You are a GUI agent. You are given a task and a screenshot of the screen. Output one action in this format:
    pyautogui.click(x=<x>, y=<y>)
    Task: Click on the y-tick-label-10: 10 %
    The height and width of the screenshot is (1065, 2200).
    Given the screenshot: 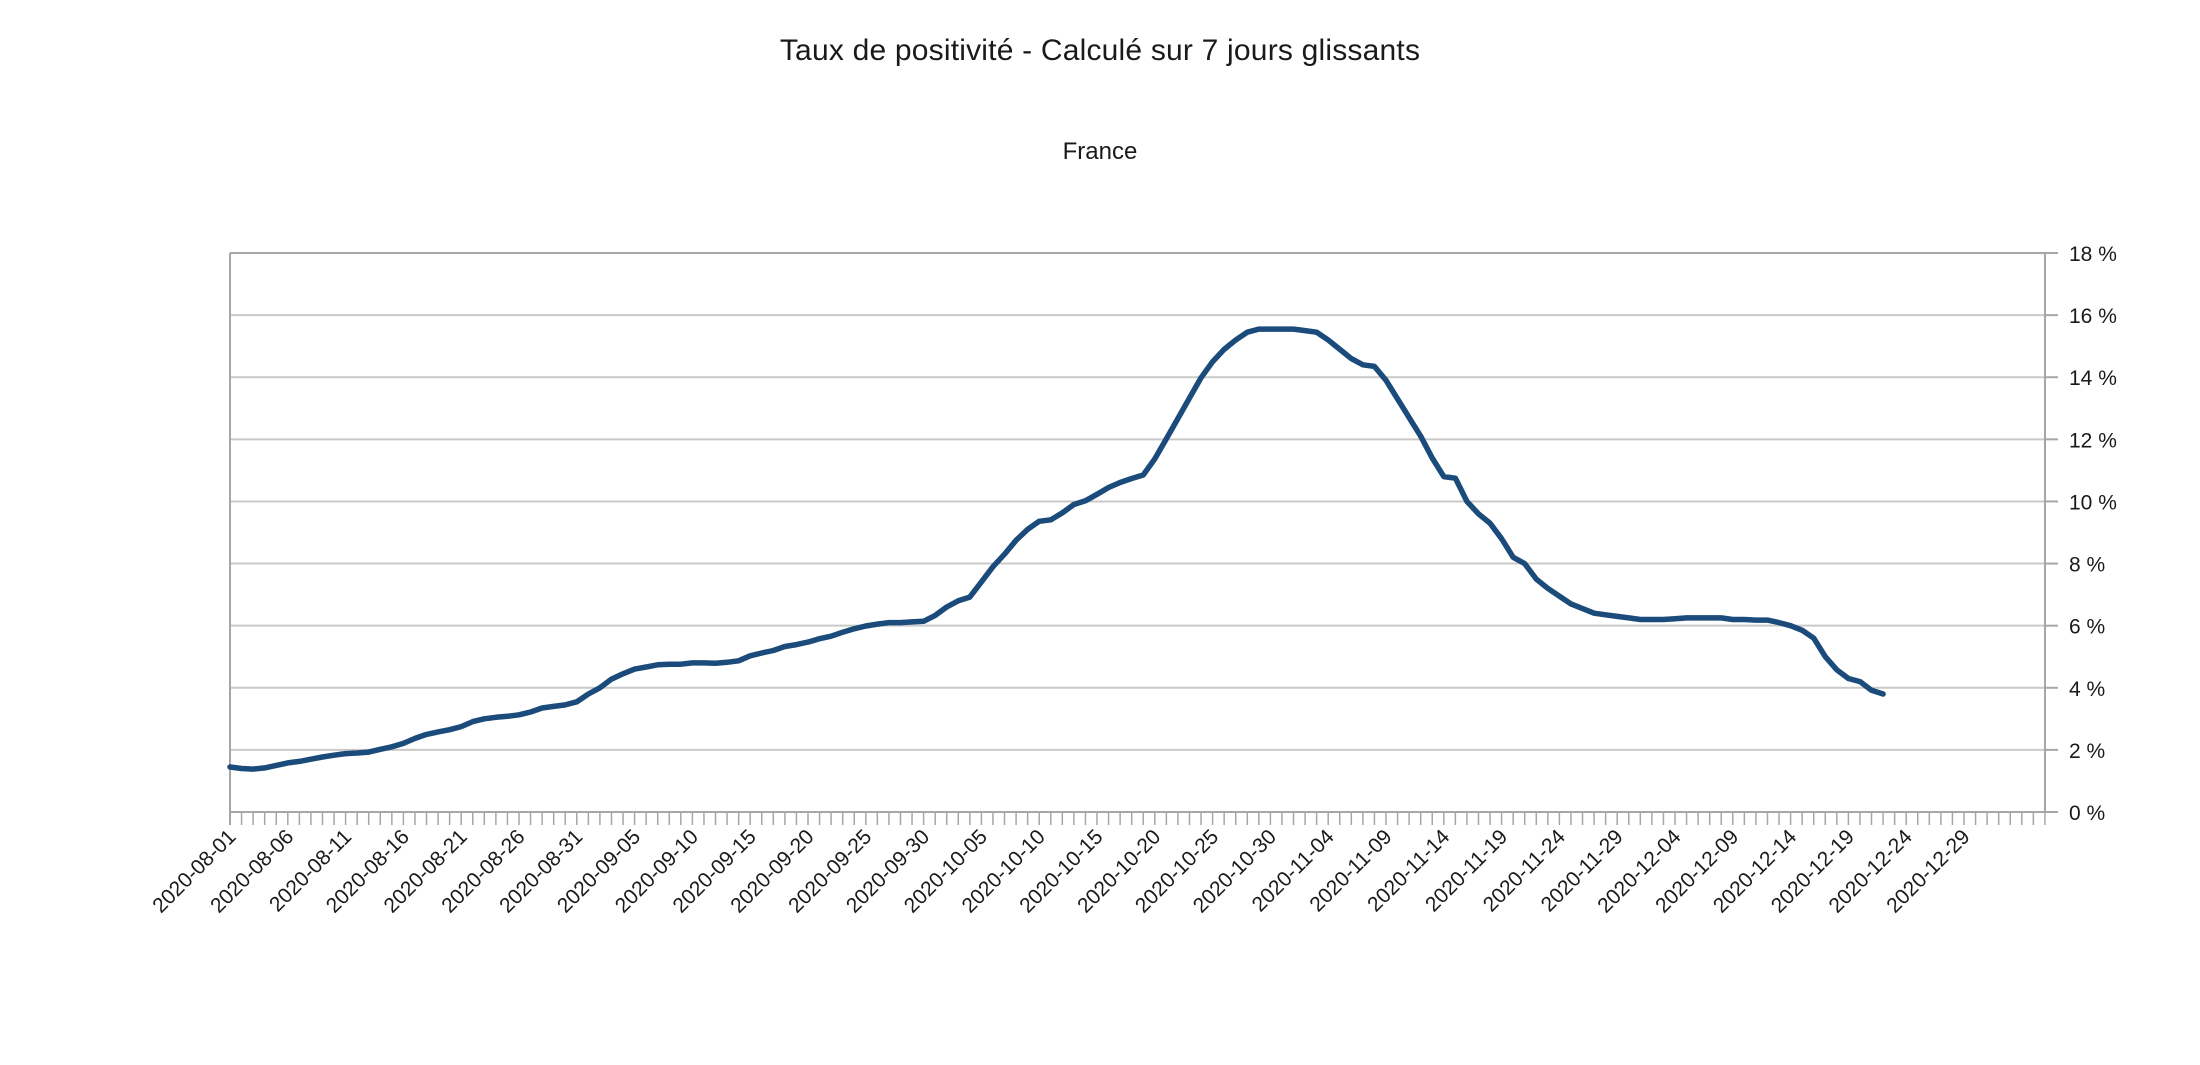 What is the action you would take?
    pyautogui.click(x=2093, y=502)
    